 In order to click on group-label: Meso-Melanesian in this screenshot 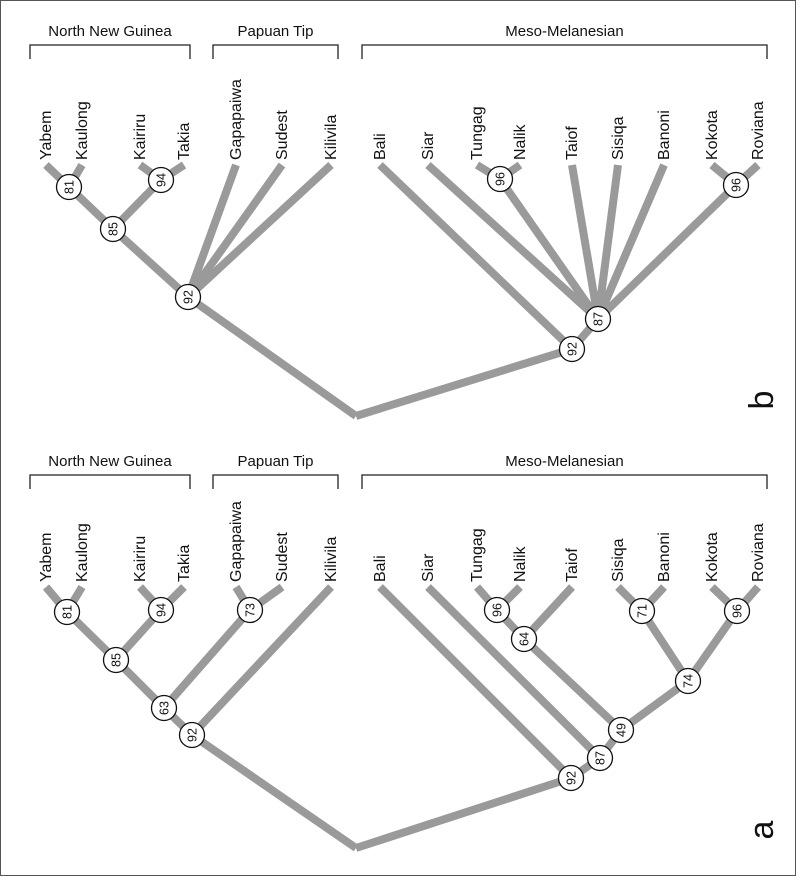, I will do `click(564, 31)`.